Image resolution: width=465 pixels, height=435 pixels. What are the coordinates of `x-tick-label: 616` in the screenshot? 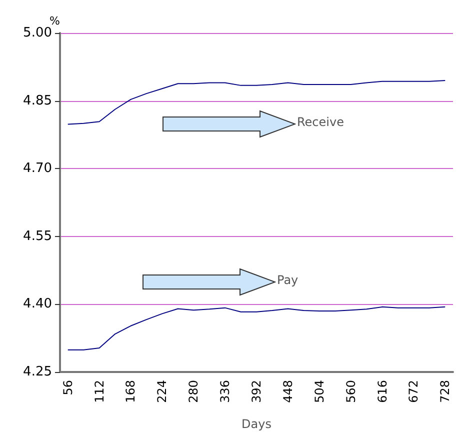 It's located at (382, 391).